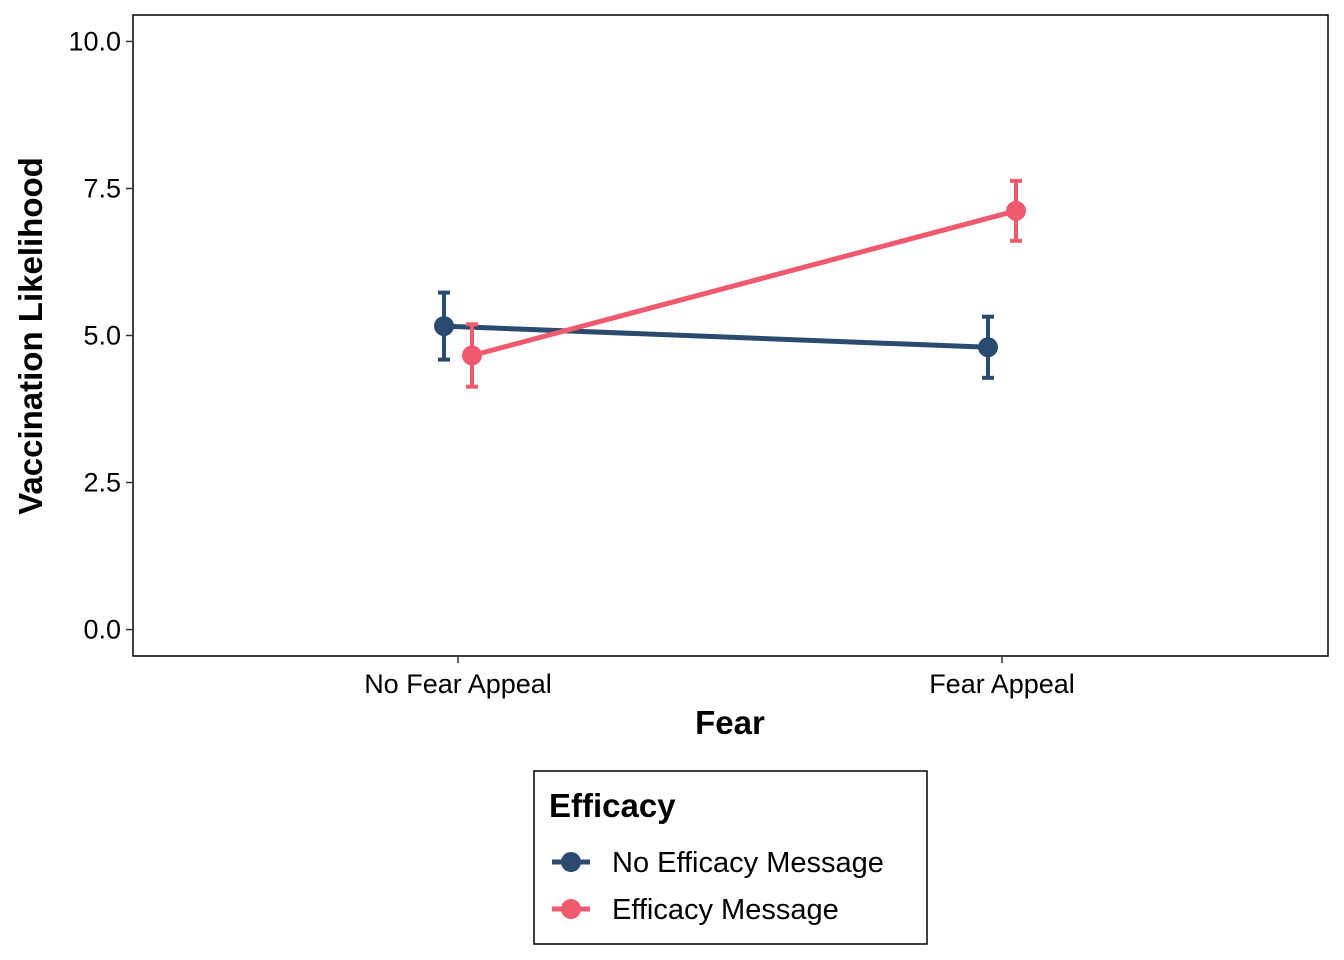  Describe the element at coordinates (102, 483) in the screenshot. I see `y-tick-label: 2.5` at that location.